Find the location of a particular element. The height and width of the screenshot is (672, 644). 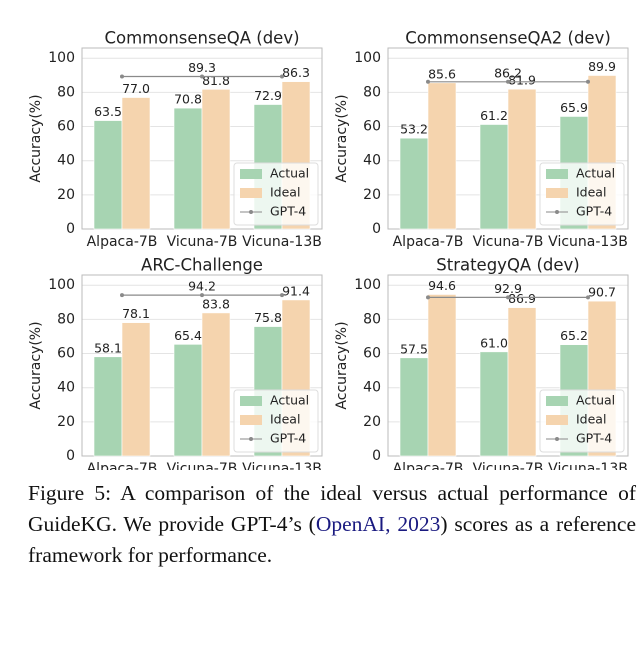

chart-title: CommonsenseQA2 (dev) is located at coordinates (508, 38).